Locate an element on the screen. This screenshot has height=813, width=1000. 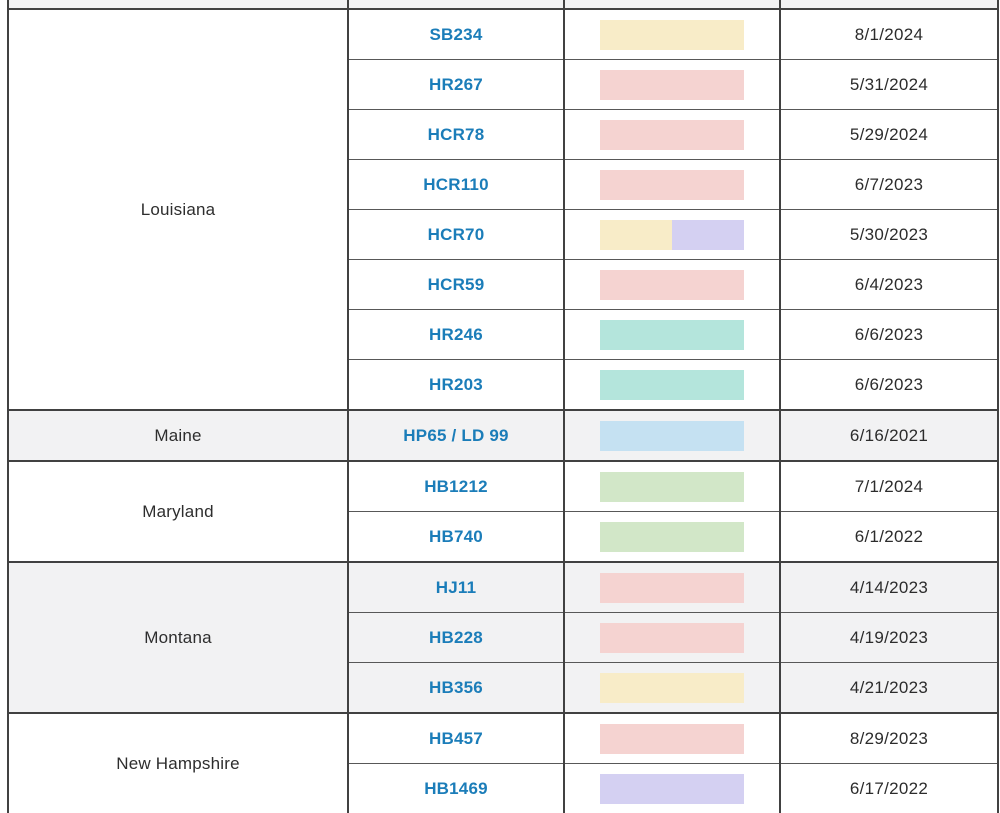
bill-link: HB740 is located at coordinates (456, 536).